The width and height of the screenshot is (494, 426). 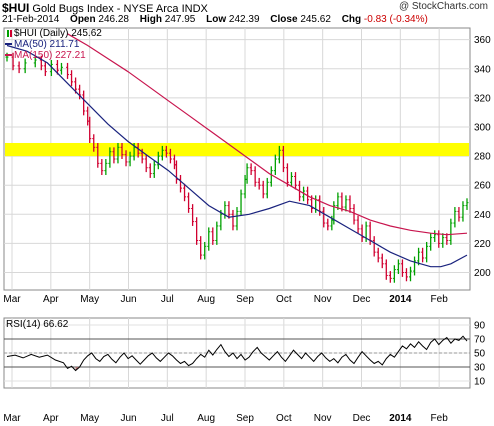 I want to click on rsi-y-tick: 10, so click(x=480, y=382).